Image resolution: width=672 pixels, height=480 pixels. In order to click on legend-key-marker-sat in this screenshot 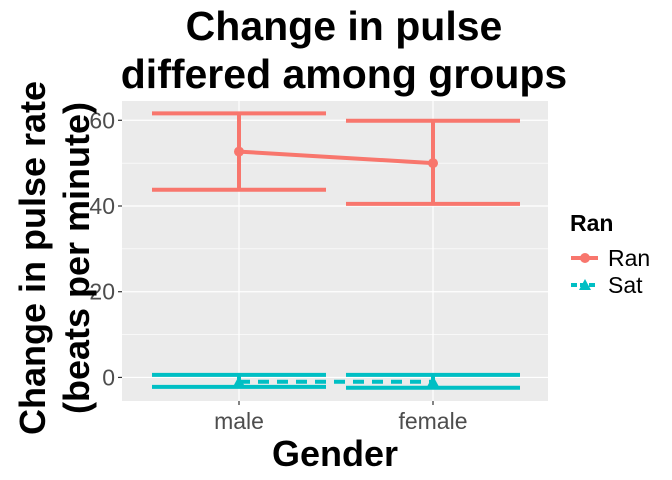, I will do `click(585, 284)`.